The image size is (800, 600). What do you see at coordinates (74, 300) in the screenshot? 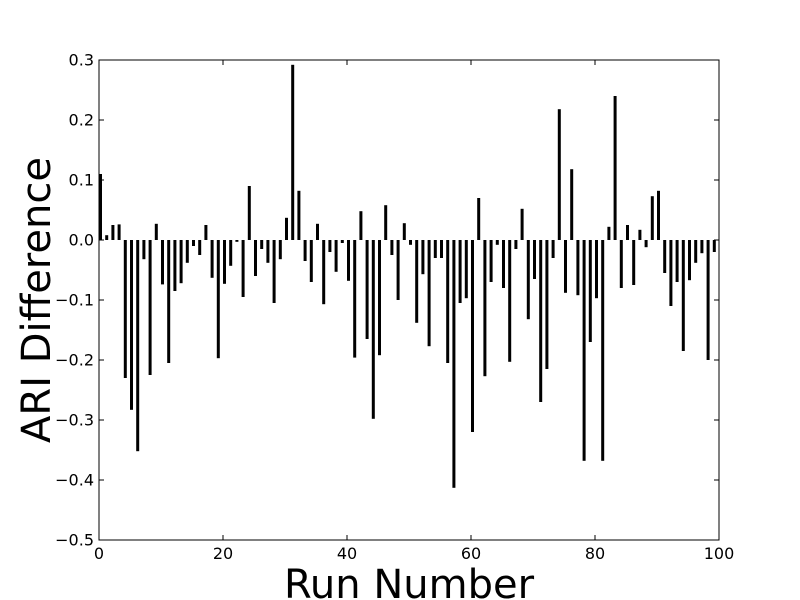
I see `y-tick-label: −0.1` at bounding box center [74, 300].